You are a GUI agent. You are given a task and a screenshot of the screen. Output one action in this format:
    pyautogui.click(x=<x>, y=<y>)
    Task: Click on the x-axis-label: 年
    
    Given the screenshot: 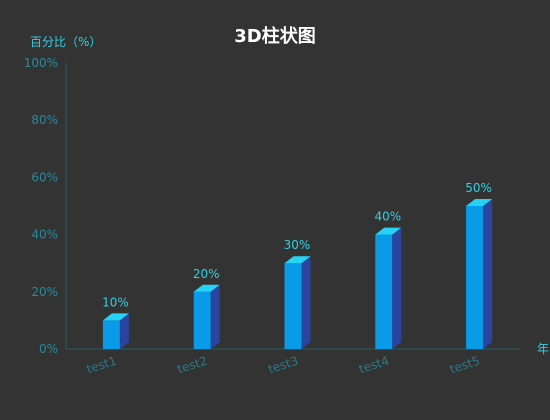 What is the action you would take?
    pyautogui.click(x=543, y=349)
    